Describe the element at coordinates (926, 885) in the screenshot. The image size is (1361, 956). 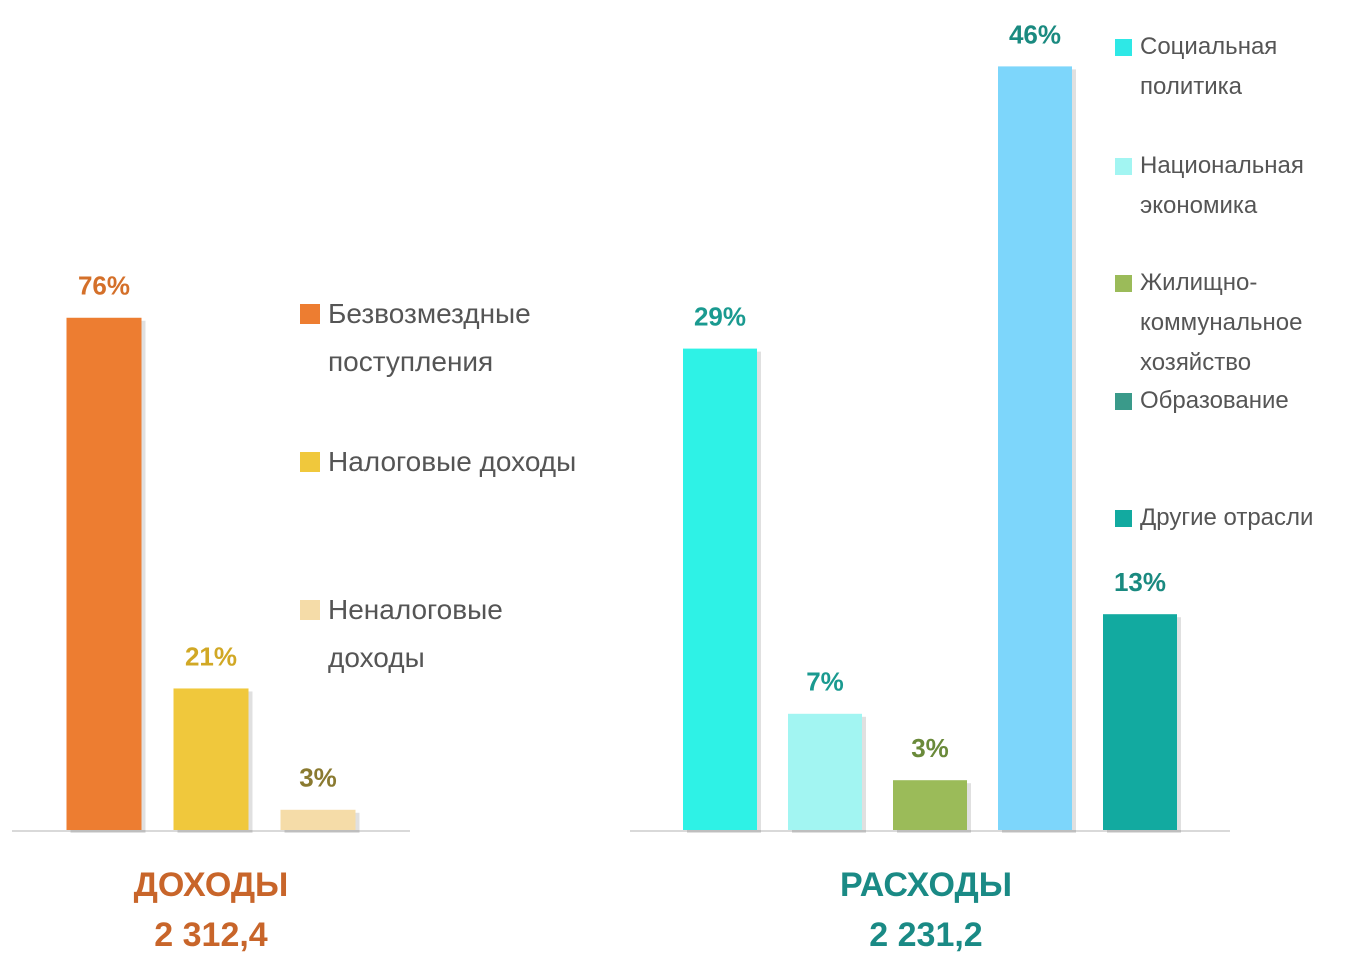
I see `chart-title: РАСХОДЫ` at that location.